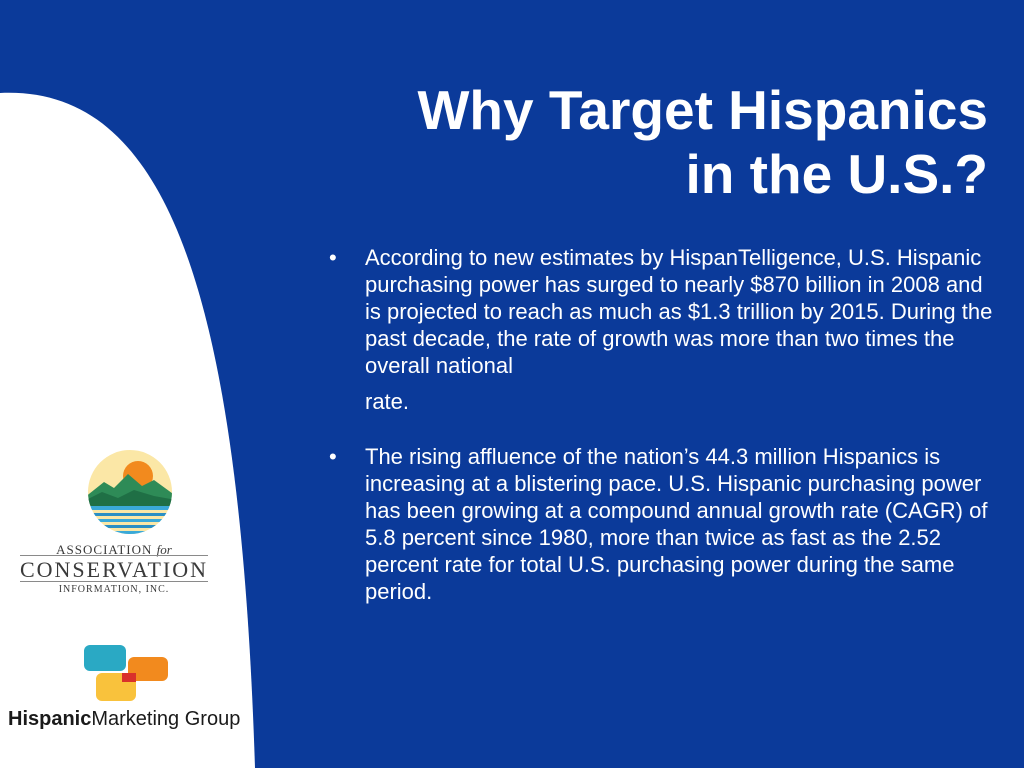 The height and width of the screenshot is (768, 1024). What do you see at coordinates (166, 719) in the screenshot?
I see `hmg-word-marketing-group: Marketing Group` at bounding box center [166, 719].